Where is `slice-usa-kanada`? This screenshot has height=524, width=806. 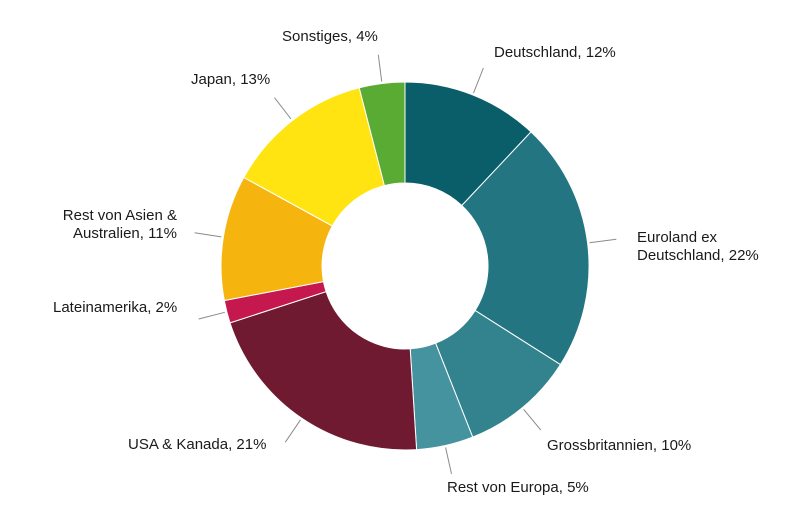 slice-usa-kanada is located at coordinates (323, 370).